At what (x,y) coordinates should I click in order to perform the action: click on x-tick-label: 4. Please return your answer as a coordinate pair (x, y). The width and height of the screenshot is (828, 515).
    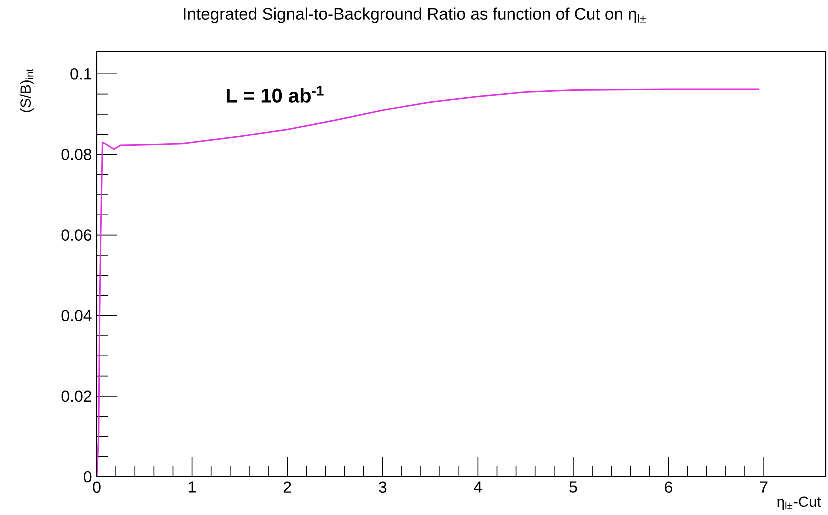
    Looking at the image, I should click on (478, 487).